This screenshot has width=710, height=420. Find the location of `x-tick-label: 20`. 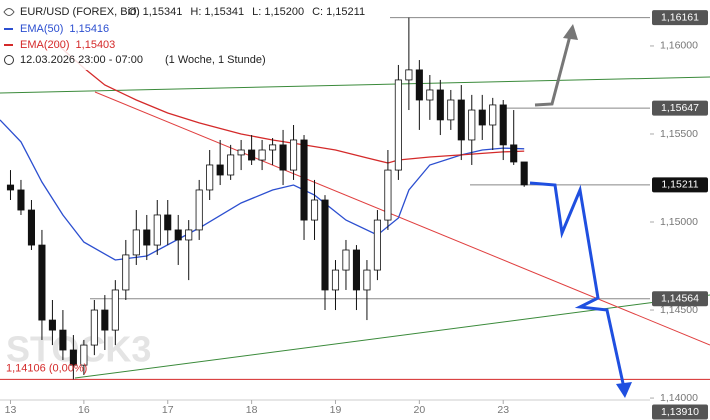

x-tick-label: 20 is located at coordinates (420, 410).